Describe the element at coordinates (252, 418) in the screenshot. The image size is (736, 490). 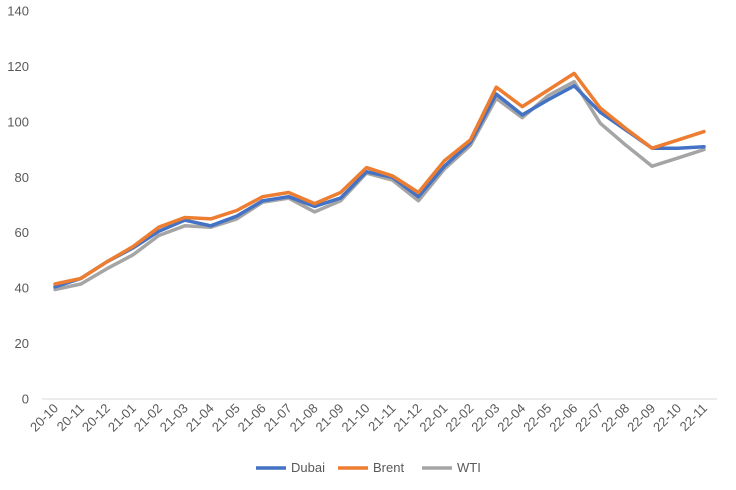
I see `x-tick-label: 21-06` at that location.